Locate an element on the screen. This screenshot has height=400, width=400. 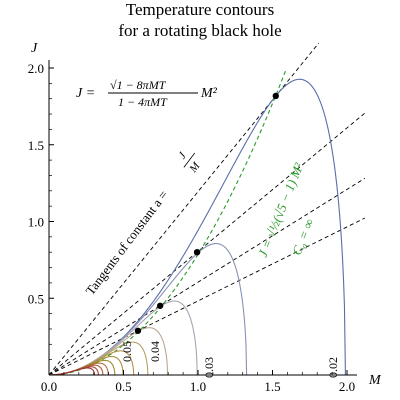
tangent-label-group: Tangents of constant a = J M is located at coordinates (142, 223).